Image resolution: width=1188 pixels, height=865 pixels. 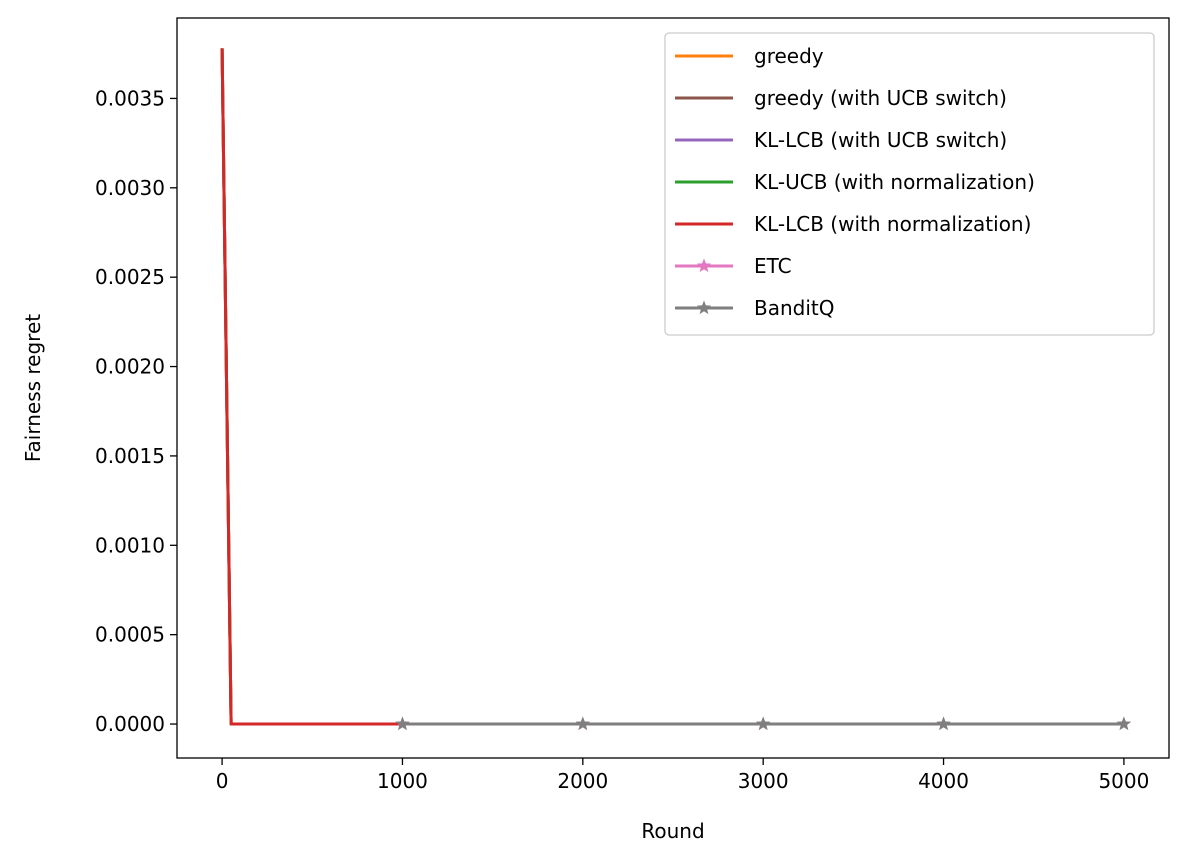 I want to click on x-tick-label: 4000, so click(x=943, y=781).